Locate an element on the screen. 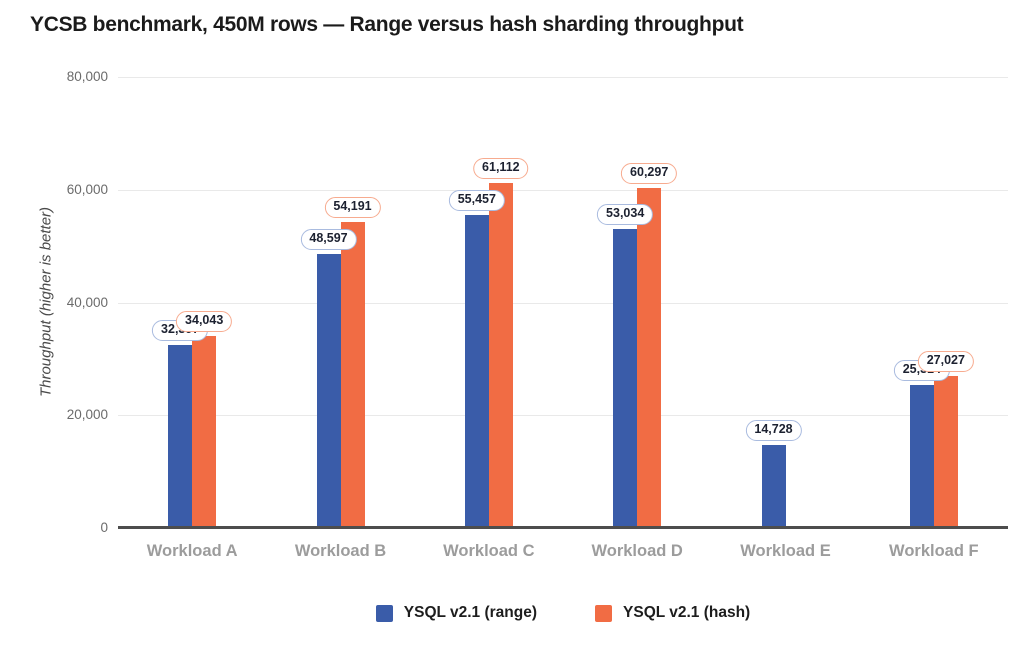 The height and width of the screenshot is (657, 1024). legend-swatch-hash-icon is located at coordinates (604, 613).